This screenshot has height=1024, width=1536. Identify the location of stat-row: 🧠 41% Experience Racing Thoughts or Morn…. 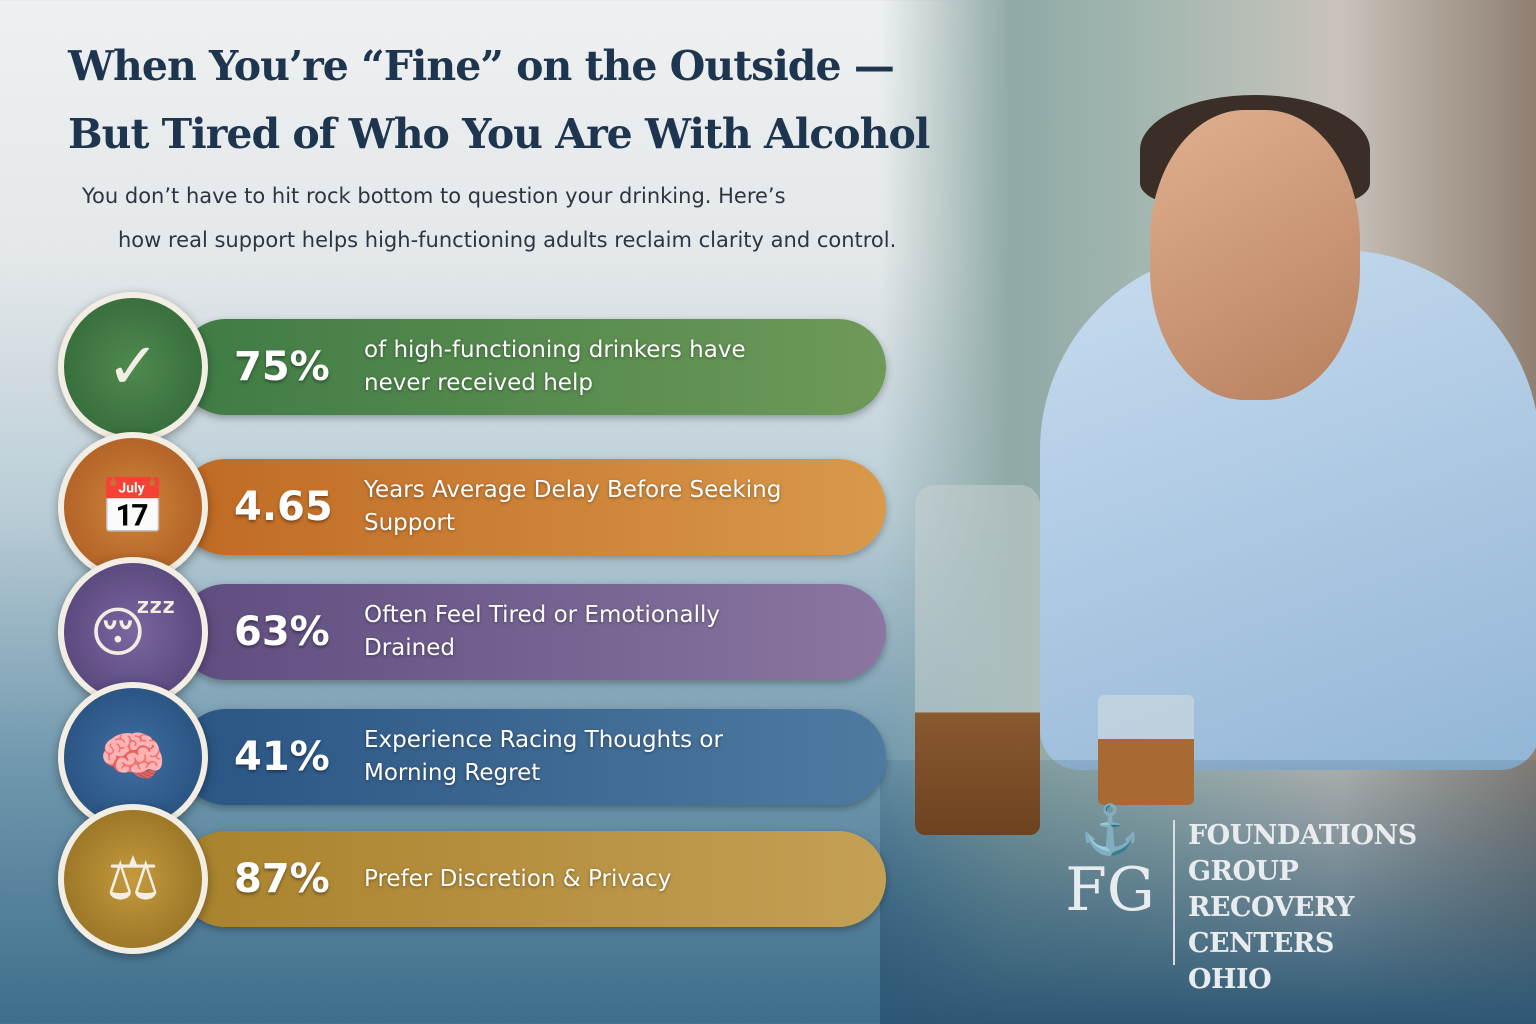
(473, 757).